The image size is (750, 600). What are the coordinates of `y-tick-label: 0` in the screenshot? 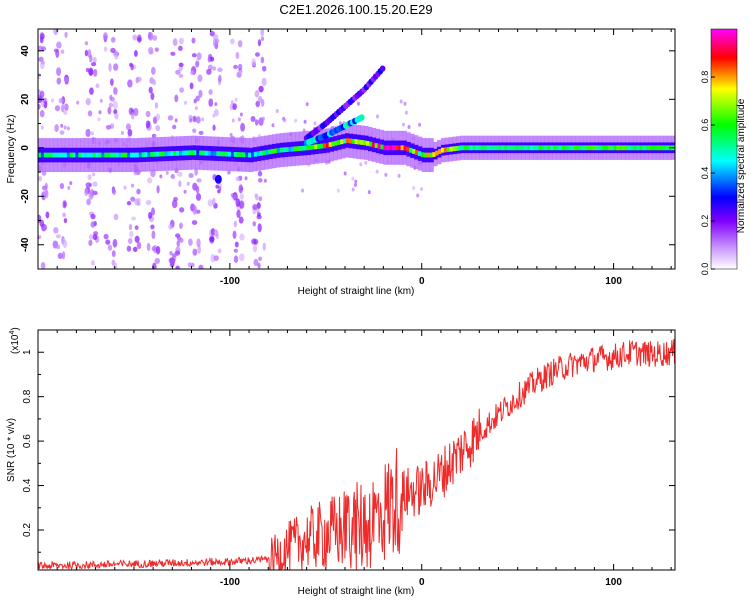 It's located at (25, 148).